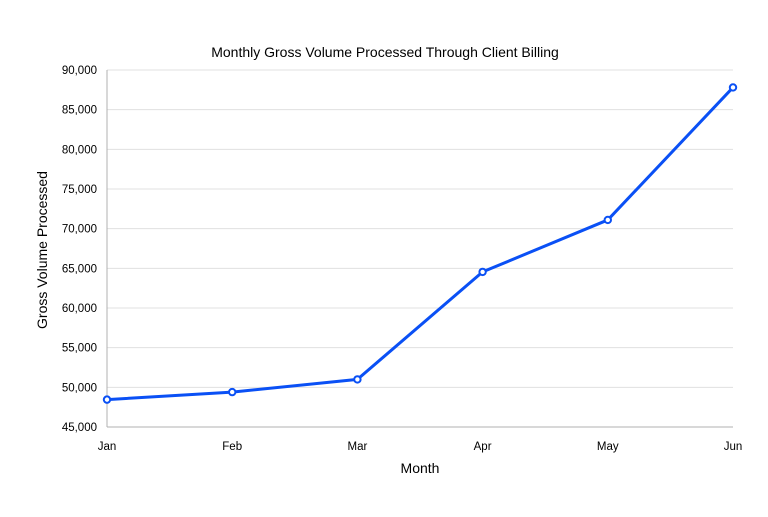 This screenshot has width=768, height=517. I want to click on x-tick-label: Jan, so click(107, 447).